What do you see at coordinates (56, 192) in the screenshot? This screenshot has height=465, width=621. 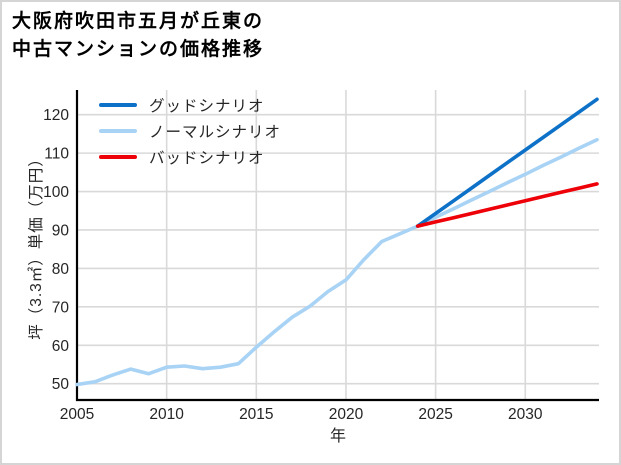 I see `y-tick-label: 100` at bounding box center [56, 192].